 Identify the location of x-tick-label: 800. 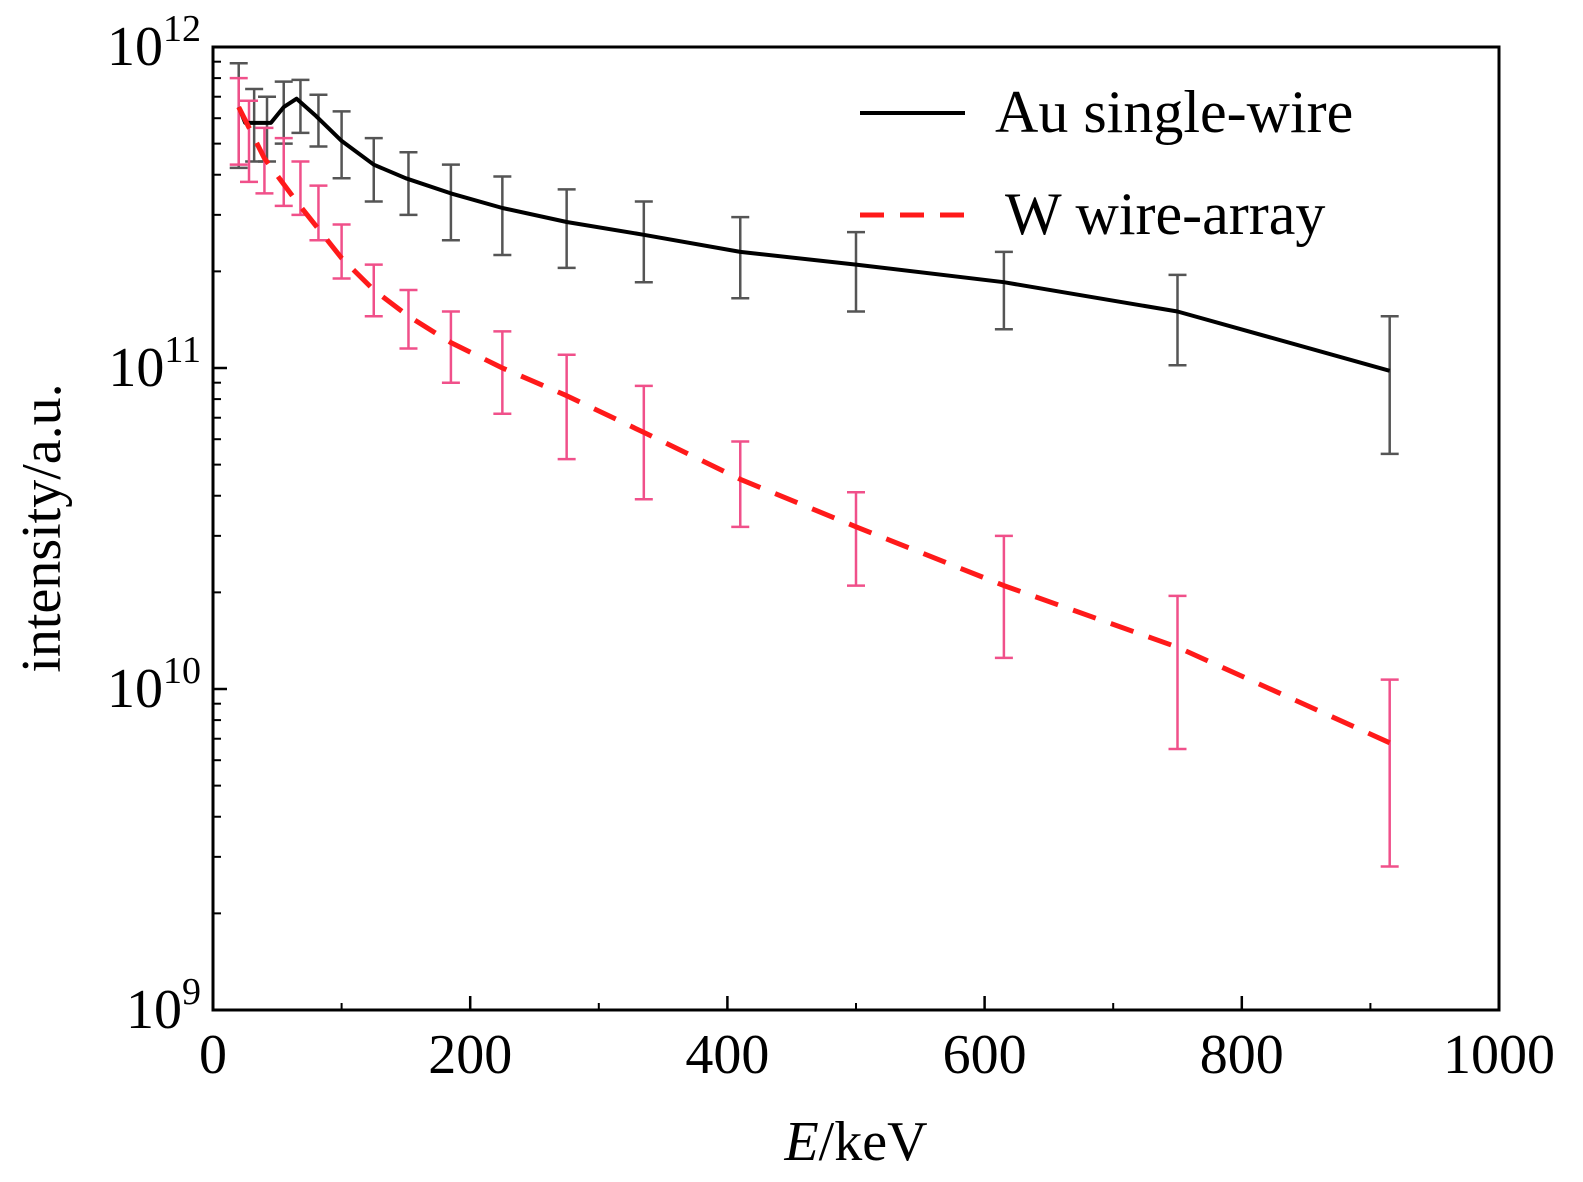
(1242, 1055).